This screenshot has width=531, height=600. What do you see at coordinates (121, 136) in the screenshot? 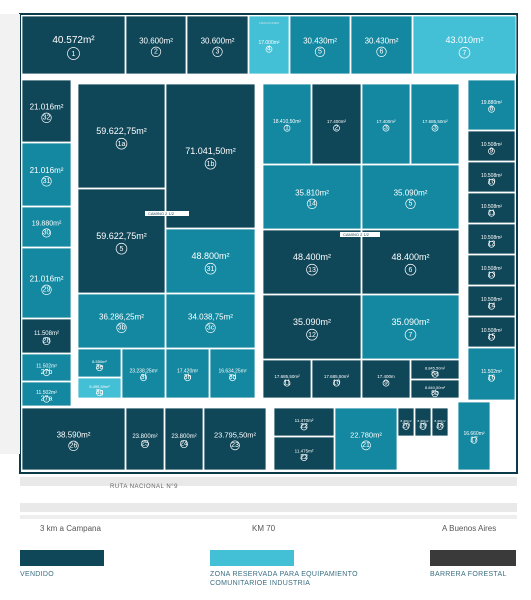
I see `lot-a1a: 59.622,75m² 1a` at bounding box center [121, 136].